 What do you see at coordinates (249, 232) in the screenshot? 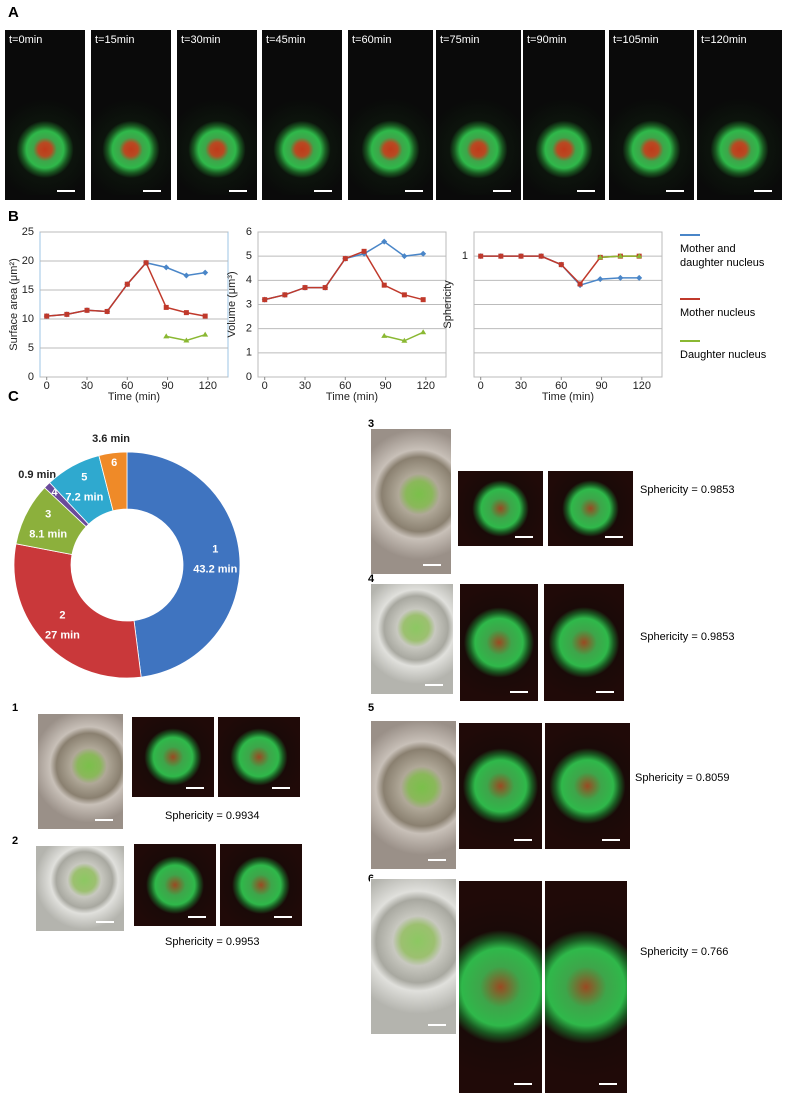
I see `y-tick-label: 6` at bounding box center [249, 232].